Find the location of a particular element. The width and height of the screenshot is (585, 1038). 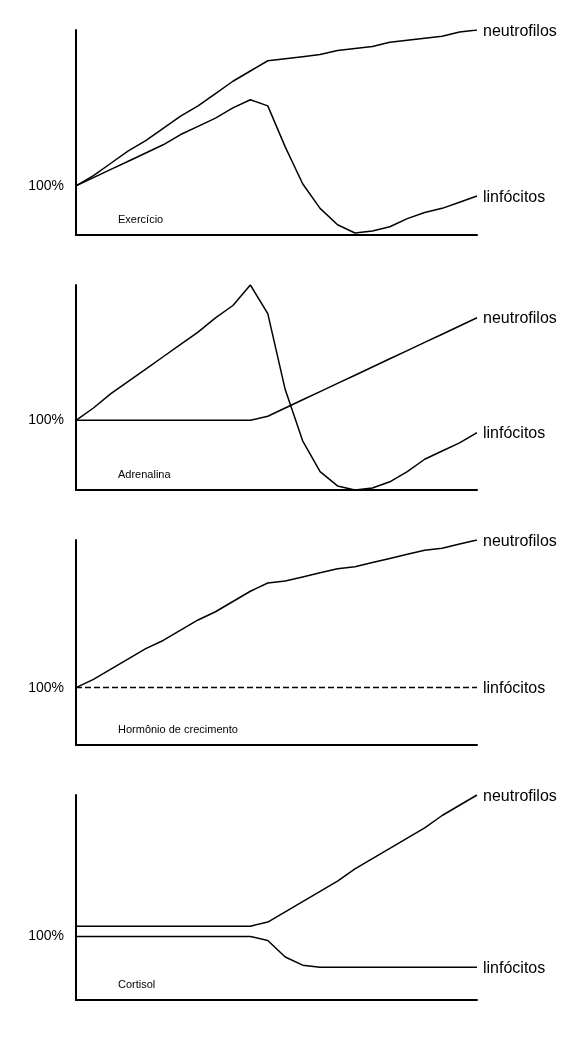

annotation: Exercício is located at coordinates (141, 218).